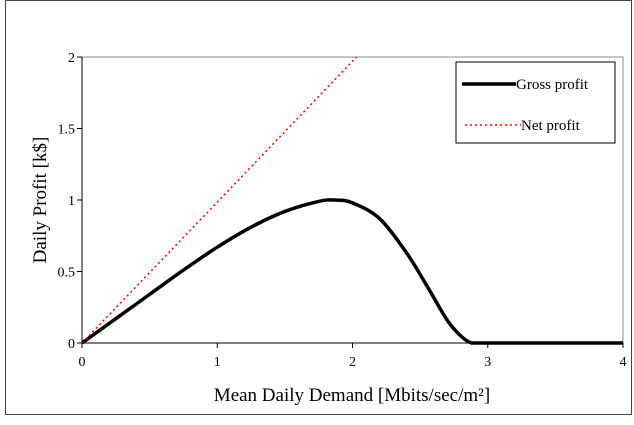 This screenshot has height=425, width=634. Describe the element at coordinates (552, 85) in the screenshot. I see `legend-label-gross-profit: Gross profit` at that location.